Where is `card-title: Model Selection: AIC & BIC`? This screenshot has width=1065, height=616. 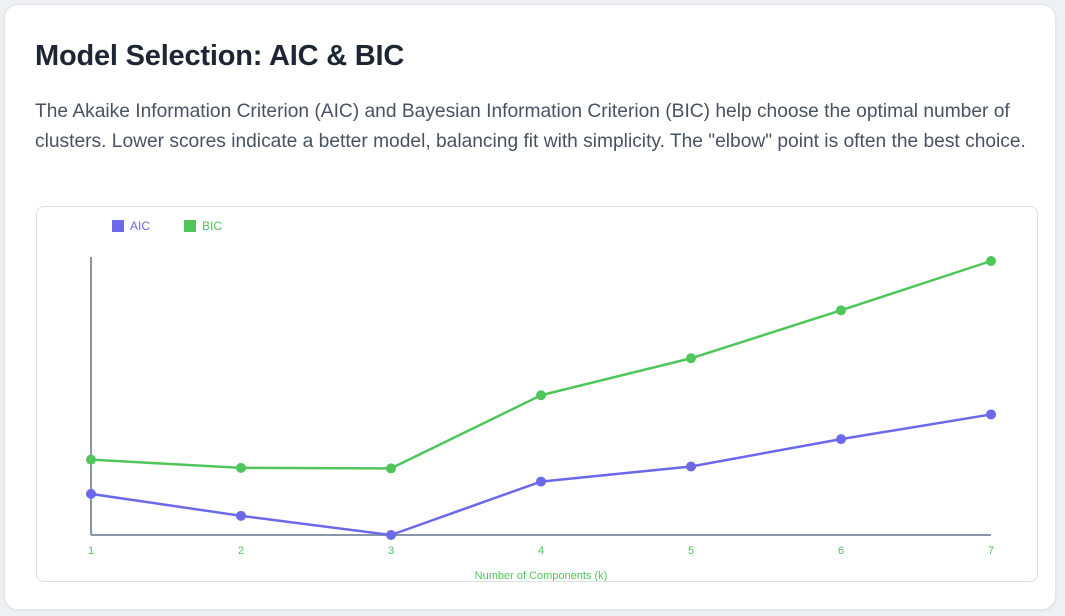 card-title: Model Selection: AIC & BIC is located at coordinates (220, 56).